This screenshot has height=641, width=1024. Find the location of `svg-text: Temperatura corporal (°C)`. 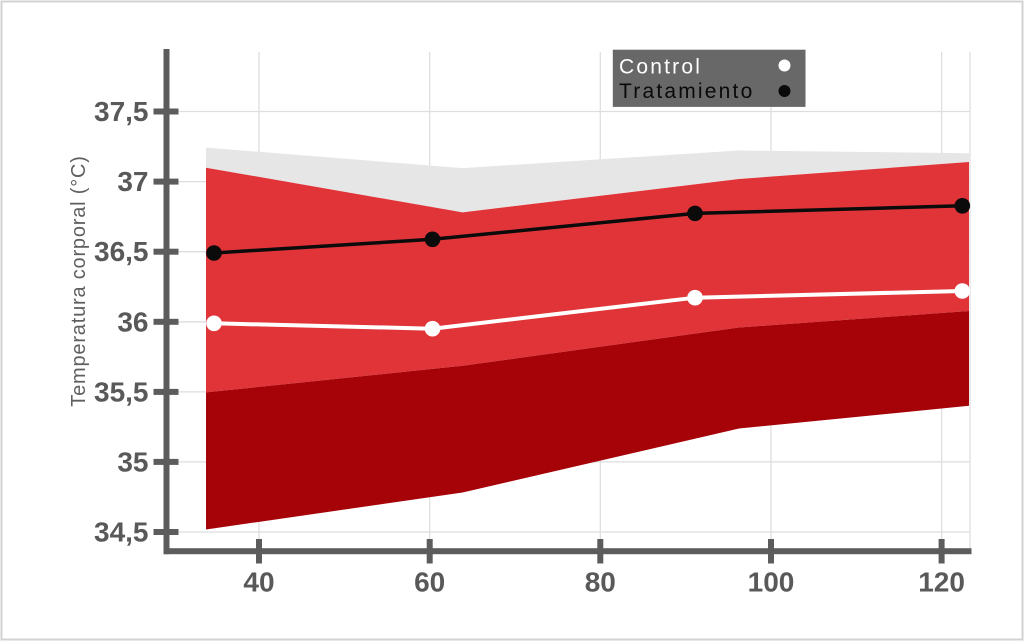

svg-text: Temperatura corporal (°C) is located at coordinates (79, 280).